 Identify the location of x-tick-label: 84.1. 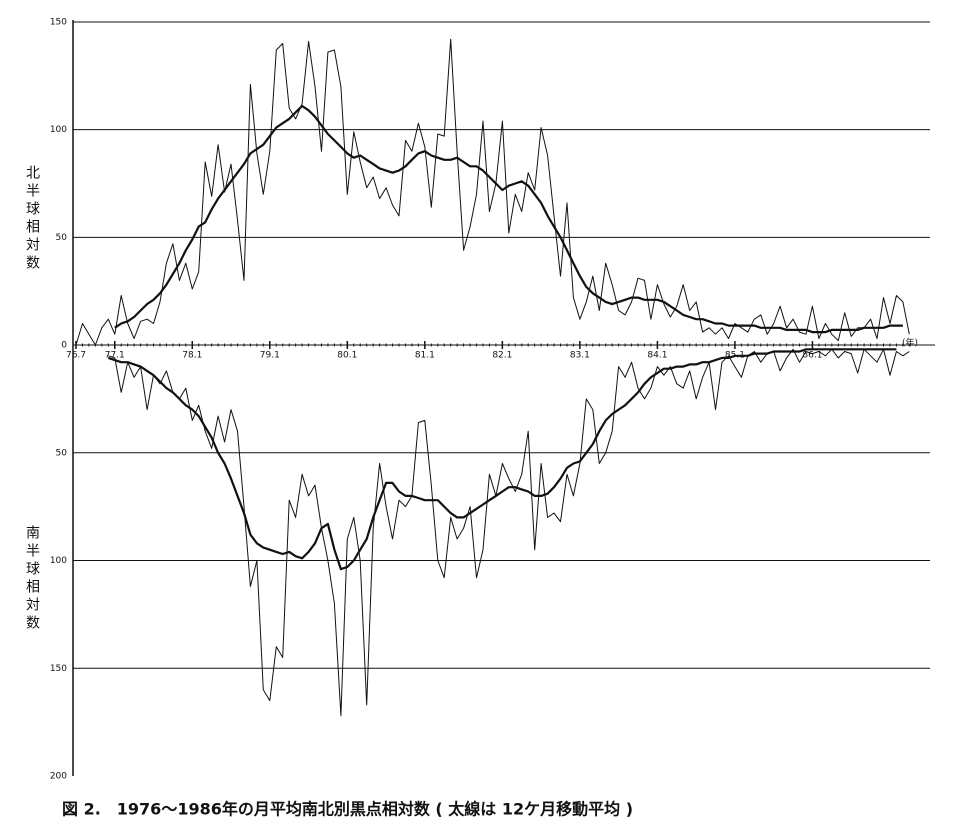
(657, 356).